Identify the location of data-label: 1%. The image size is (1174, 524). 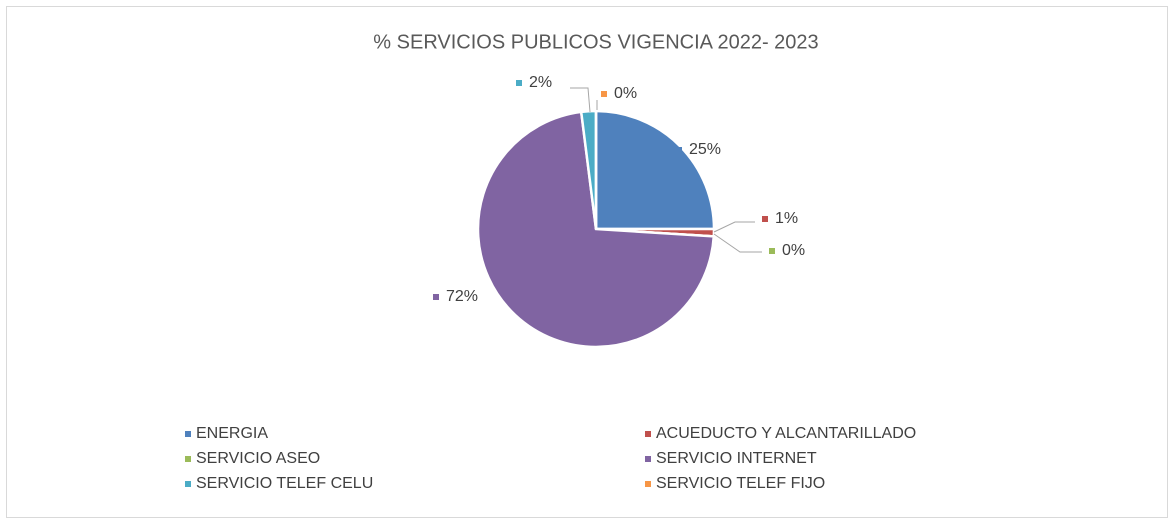
(786, 218).